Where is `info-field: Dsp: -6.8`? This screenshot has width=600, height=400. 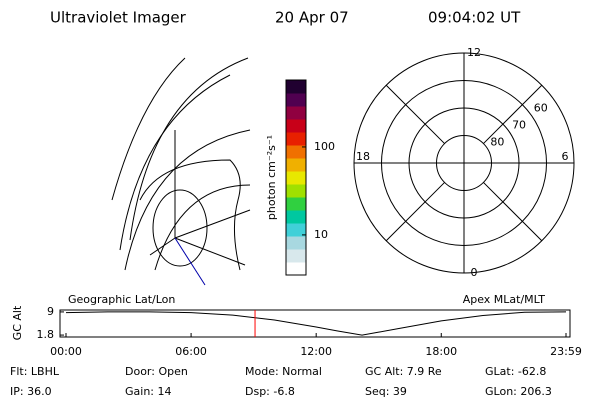 info-field: Dsp: -6.8 is located at coordinates (270, 391).